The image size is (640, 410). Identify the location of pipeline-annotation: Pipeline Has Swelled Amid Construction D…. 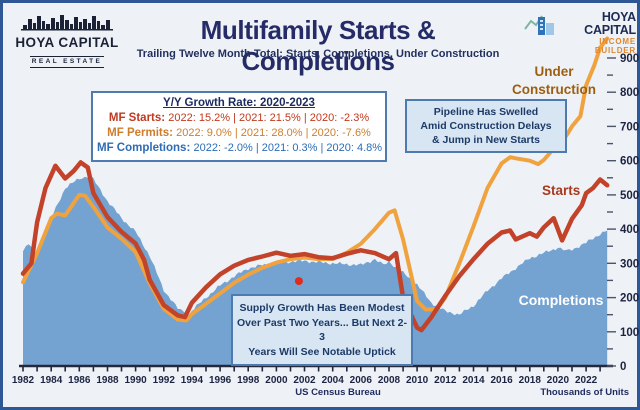
(486, 126).